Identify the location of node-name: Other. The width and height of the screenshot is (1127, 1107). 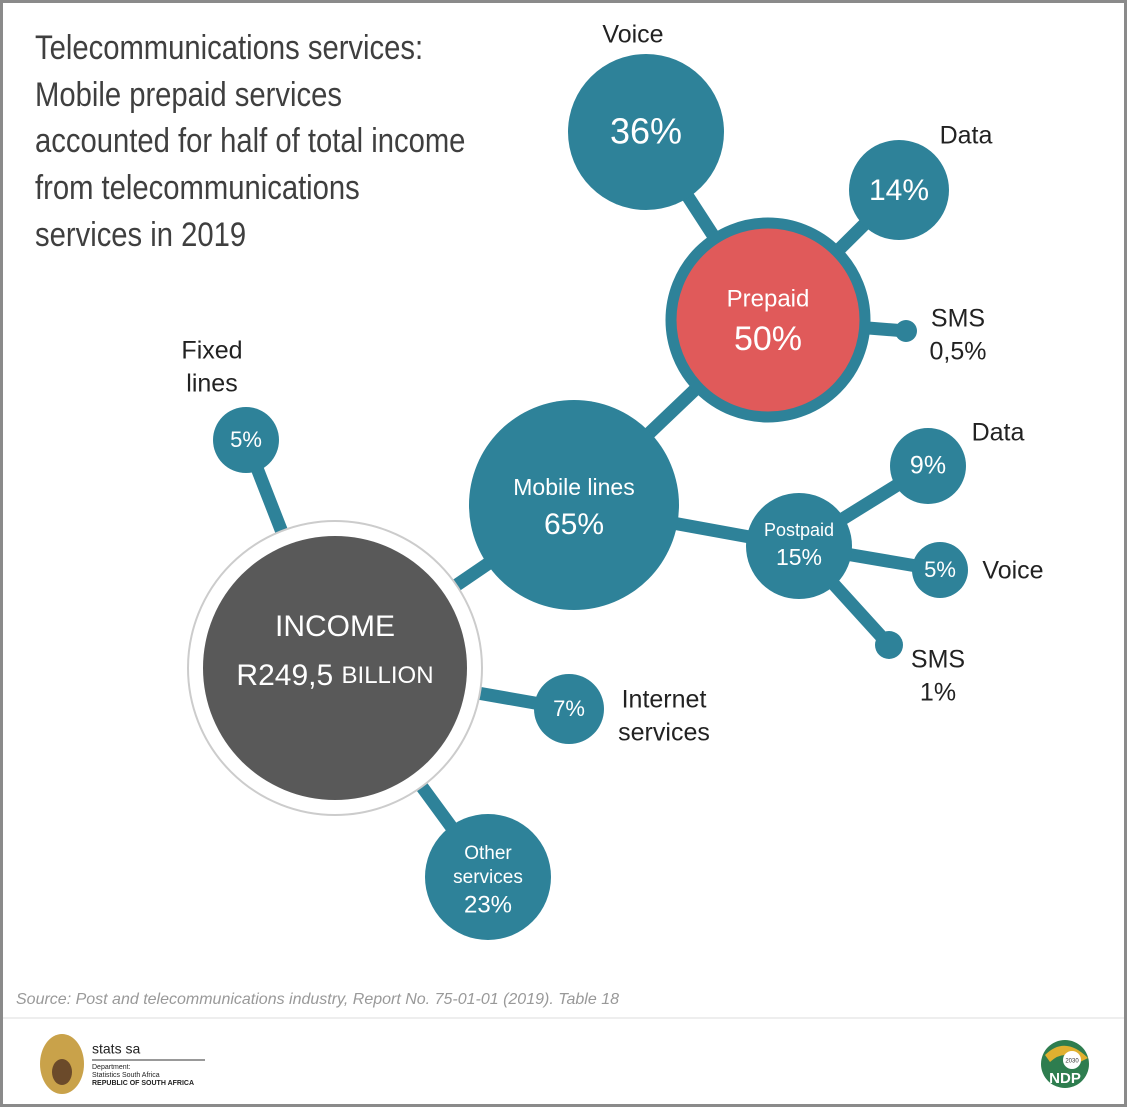
(488, 853).